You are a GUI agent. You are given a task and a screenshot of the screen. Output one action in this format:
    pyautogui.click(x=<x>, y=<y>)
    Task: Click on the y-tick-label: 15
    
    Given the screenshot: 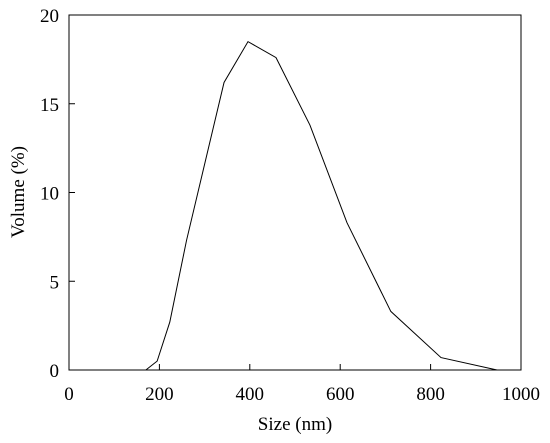 What is the action you would take?
    pyautogui.click(x=49, y=105)
    